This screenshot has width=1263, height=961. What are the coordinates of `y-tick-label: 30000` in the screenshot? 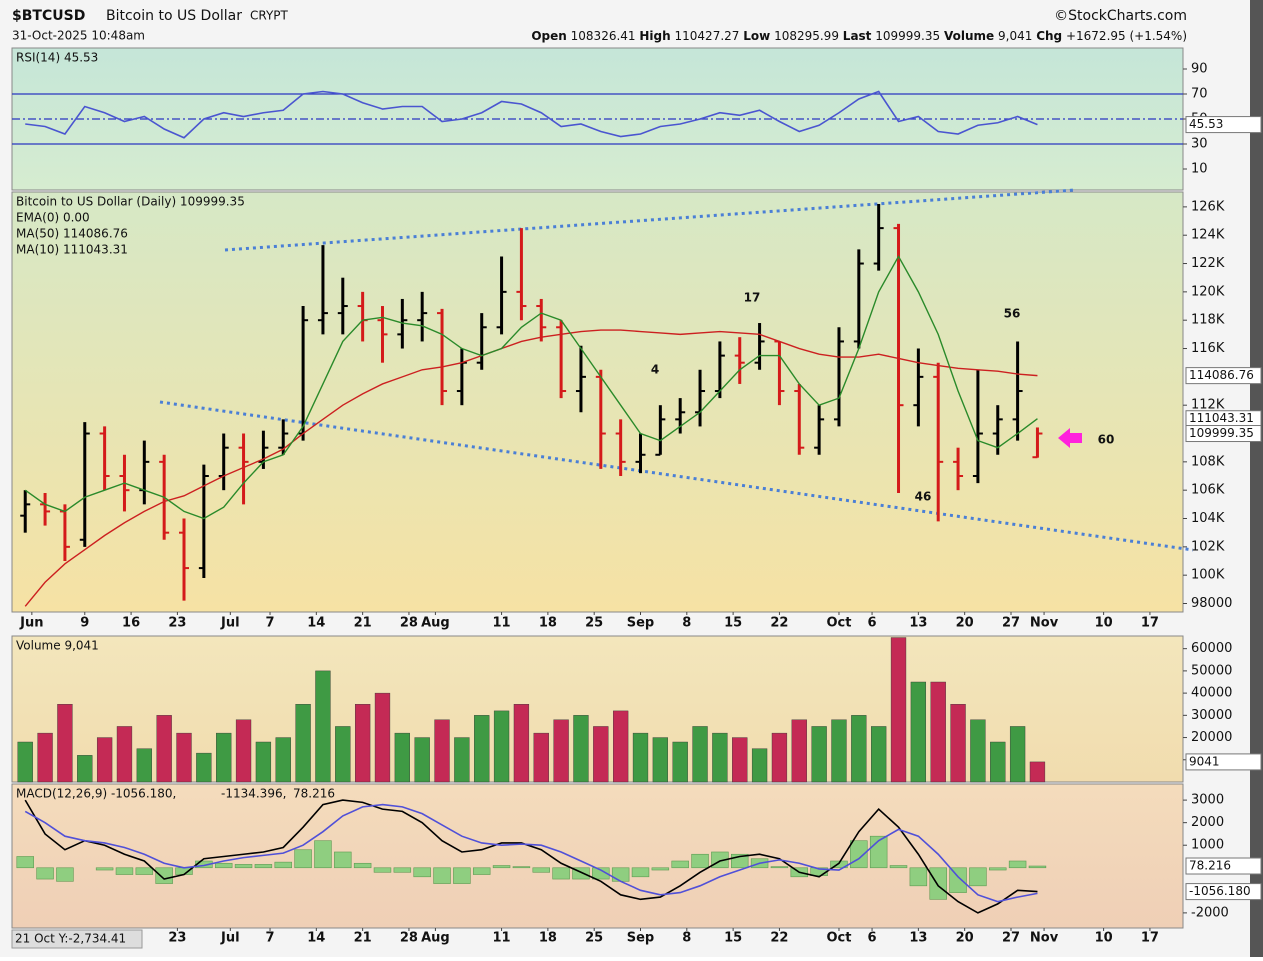 It's located at (1211, 715).